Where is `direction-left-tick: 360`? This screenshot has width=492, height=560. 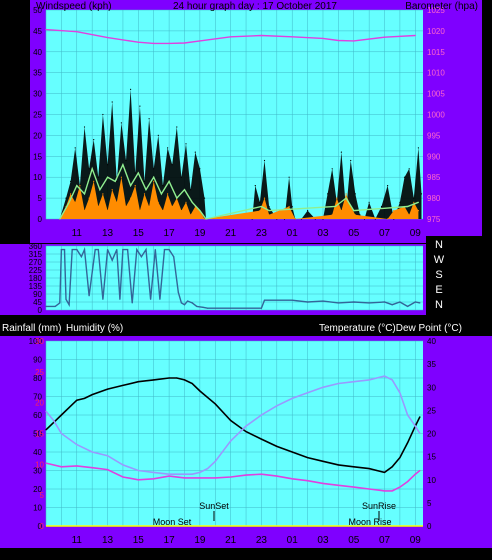
direction-left-tick: 360 is located at coordinates (36, 246).